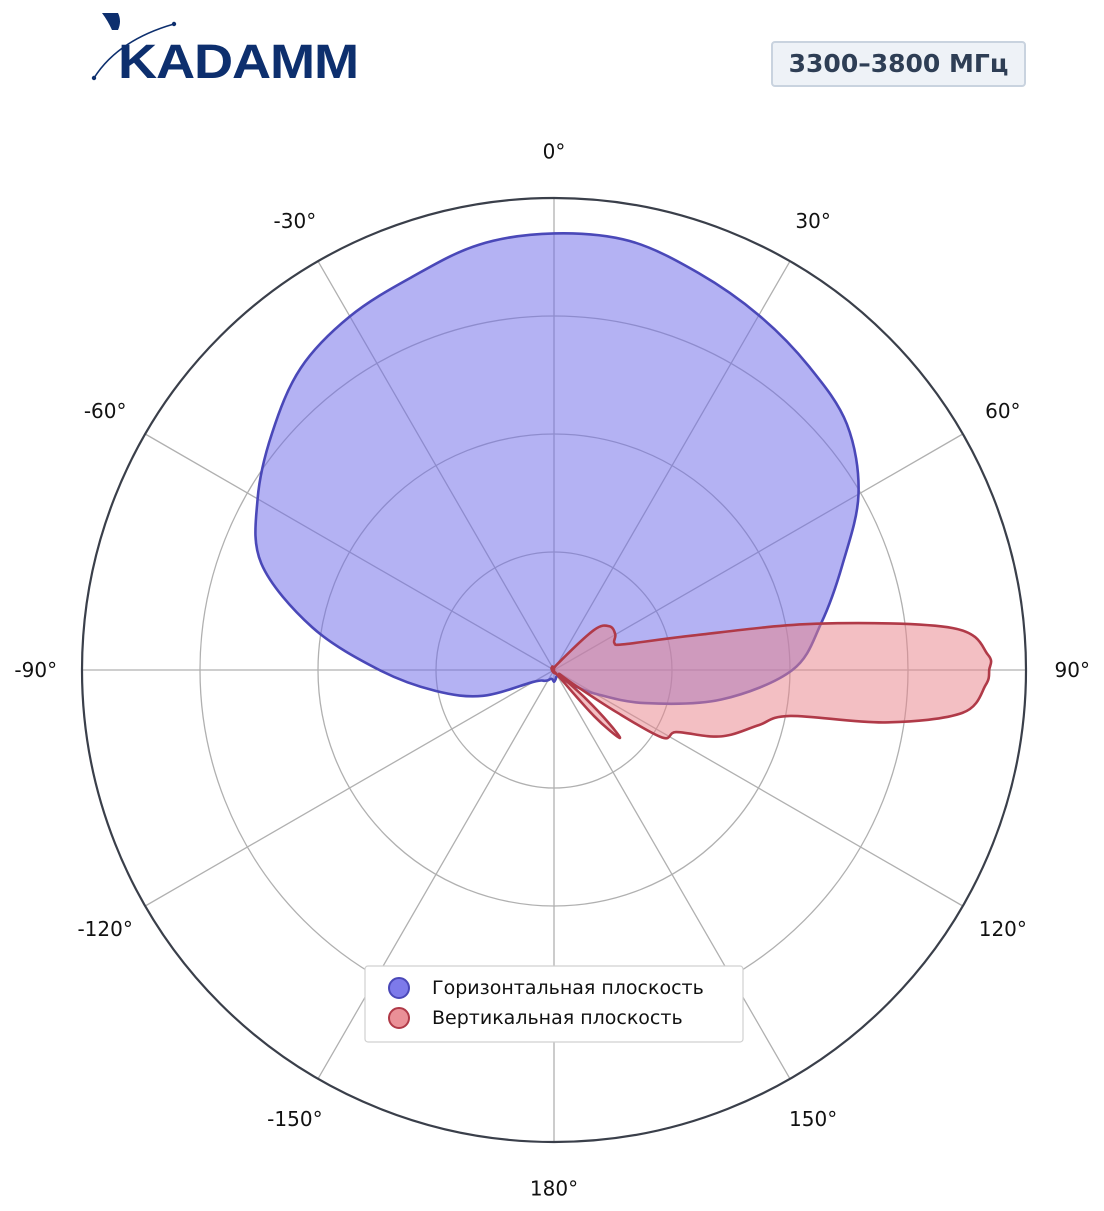  I want to click on brand-logo: KADAMM, so click(228, 48).